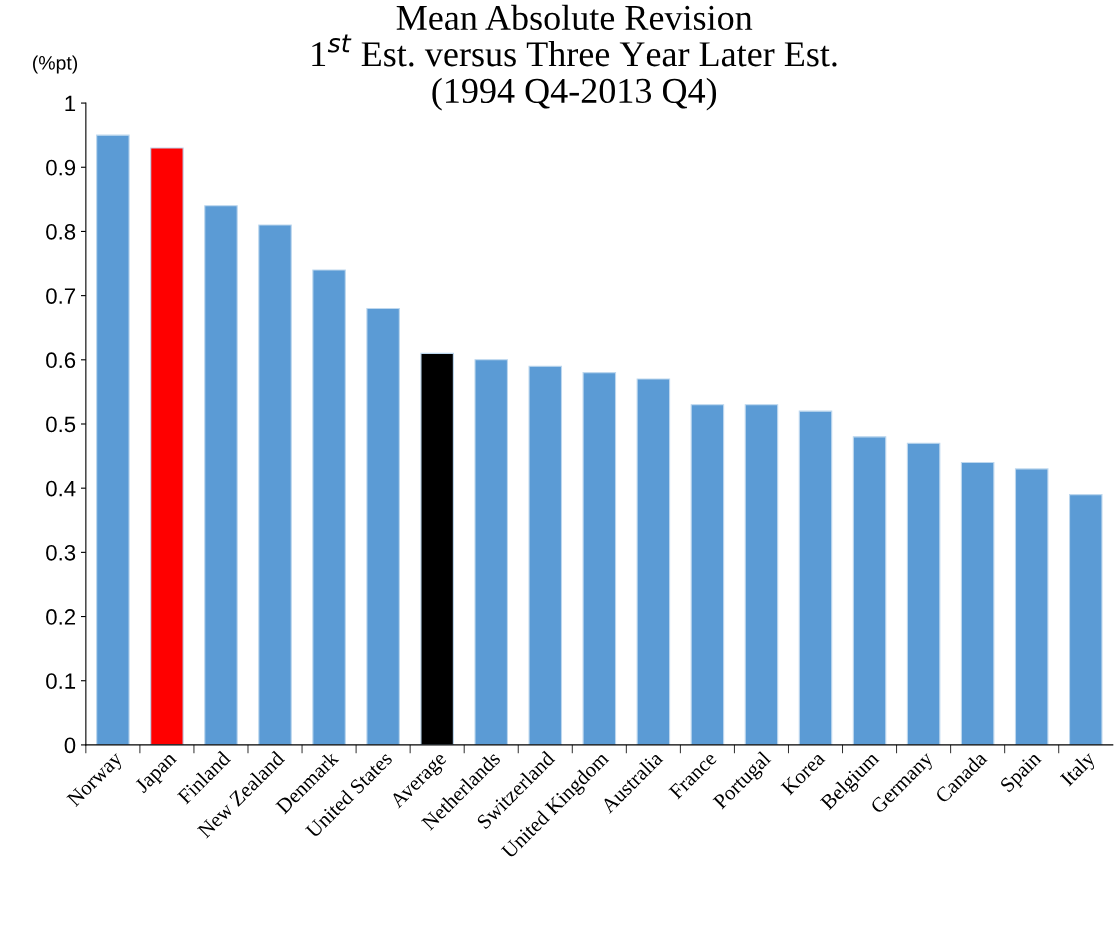  What do you see at coordinates (61, 552) in the screenshot?
I see `y-tick-label: 0.3` at bounding box center [61, 552].